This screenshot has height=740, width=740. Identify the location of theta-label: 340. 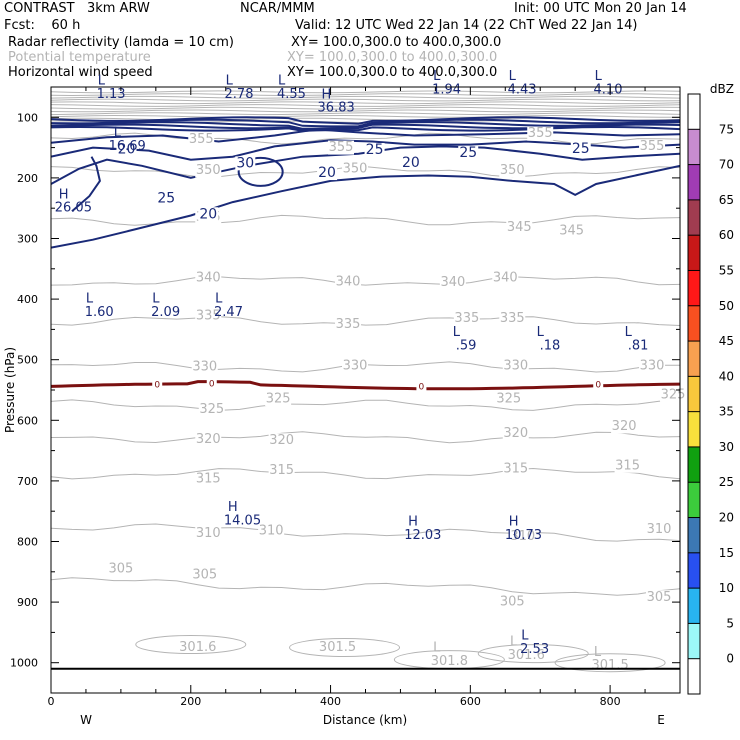
(452, 282).